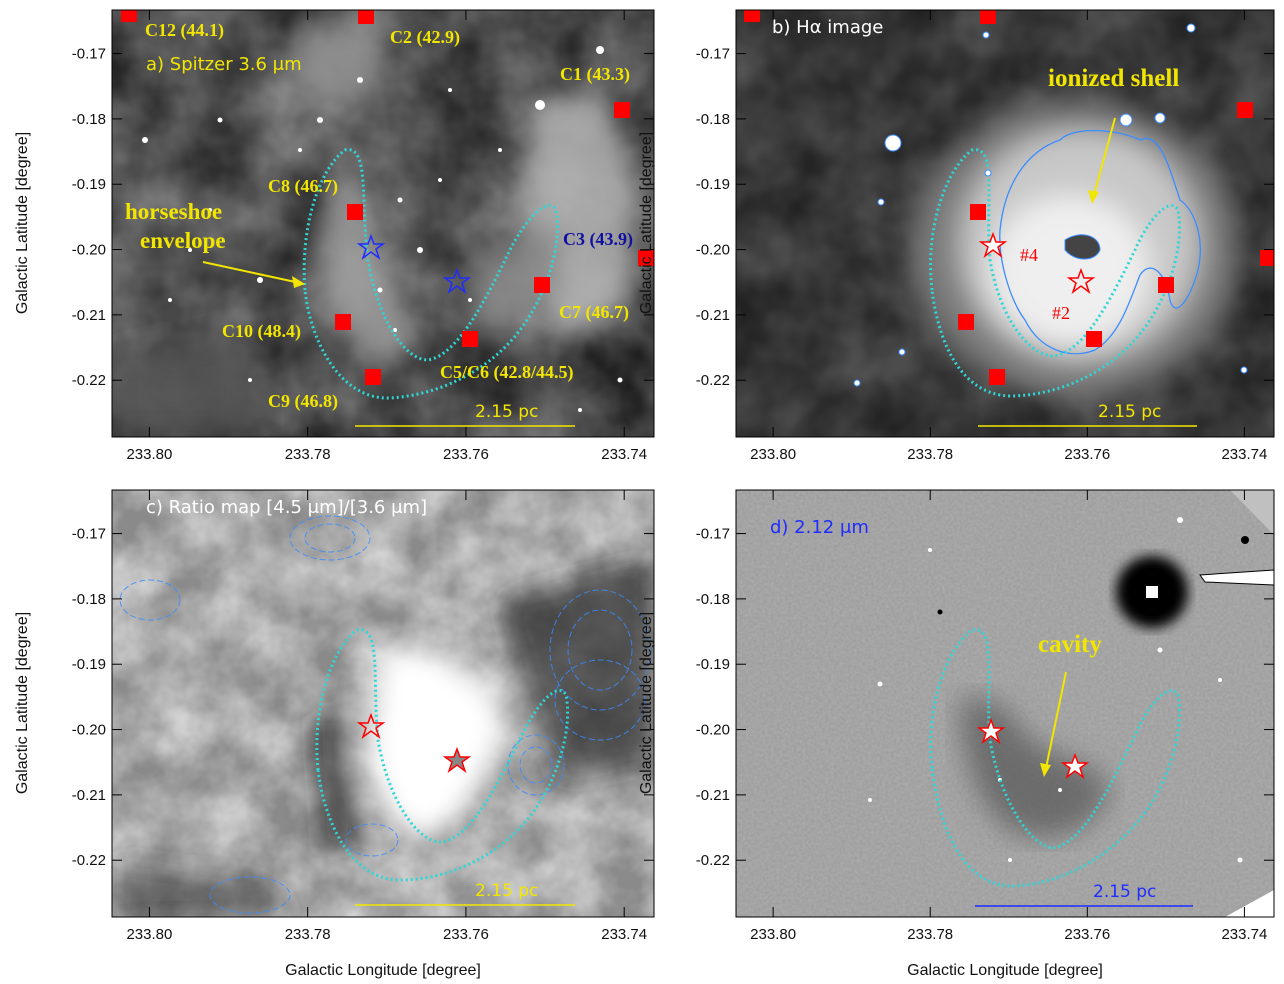 The image size is (1284, 984). I want to click on ylabel-top-right: Galactic Latitude [degree], so click(646, 223).